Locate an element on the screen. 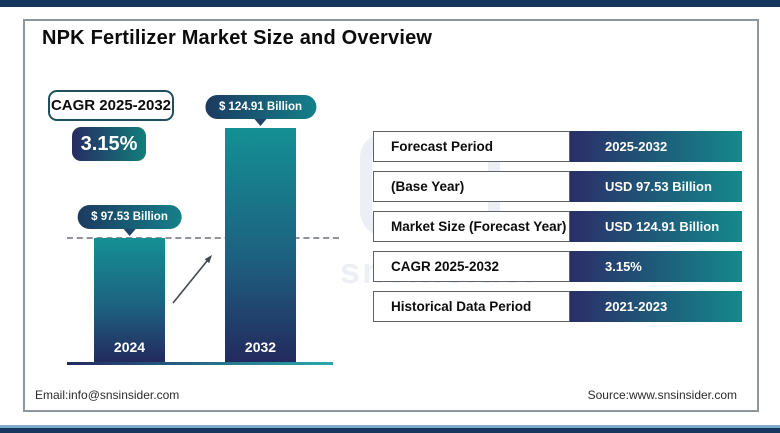  bar-2032: 2032 is located at coordinates (260, 245).